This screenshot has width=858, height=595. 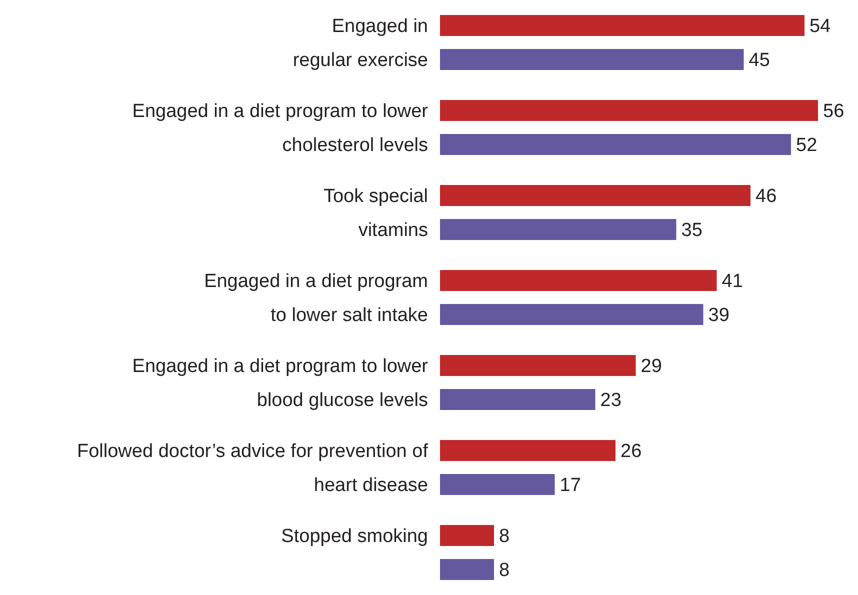 What do you see at coordinates (253, 468) in the screenshot?
I see `y-tick-label: Followed doctor’s advice for prevention of heart disease` at bounding box center [253, 468].